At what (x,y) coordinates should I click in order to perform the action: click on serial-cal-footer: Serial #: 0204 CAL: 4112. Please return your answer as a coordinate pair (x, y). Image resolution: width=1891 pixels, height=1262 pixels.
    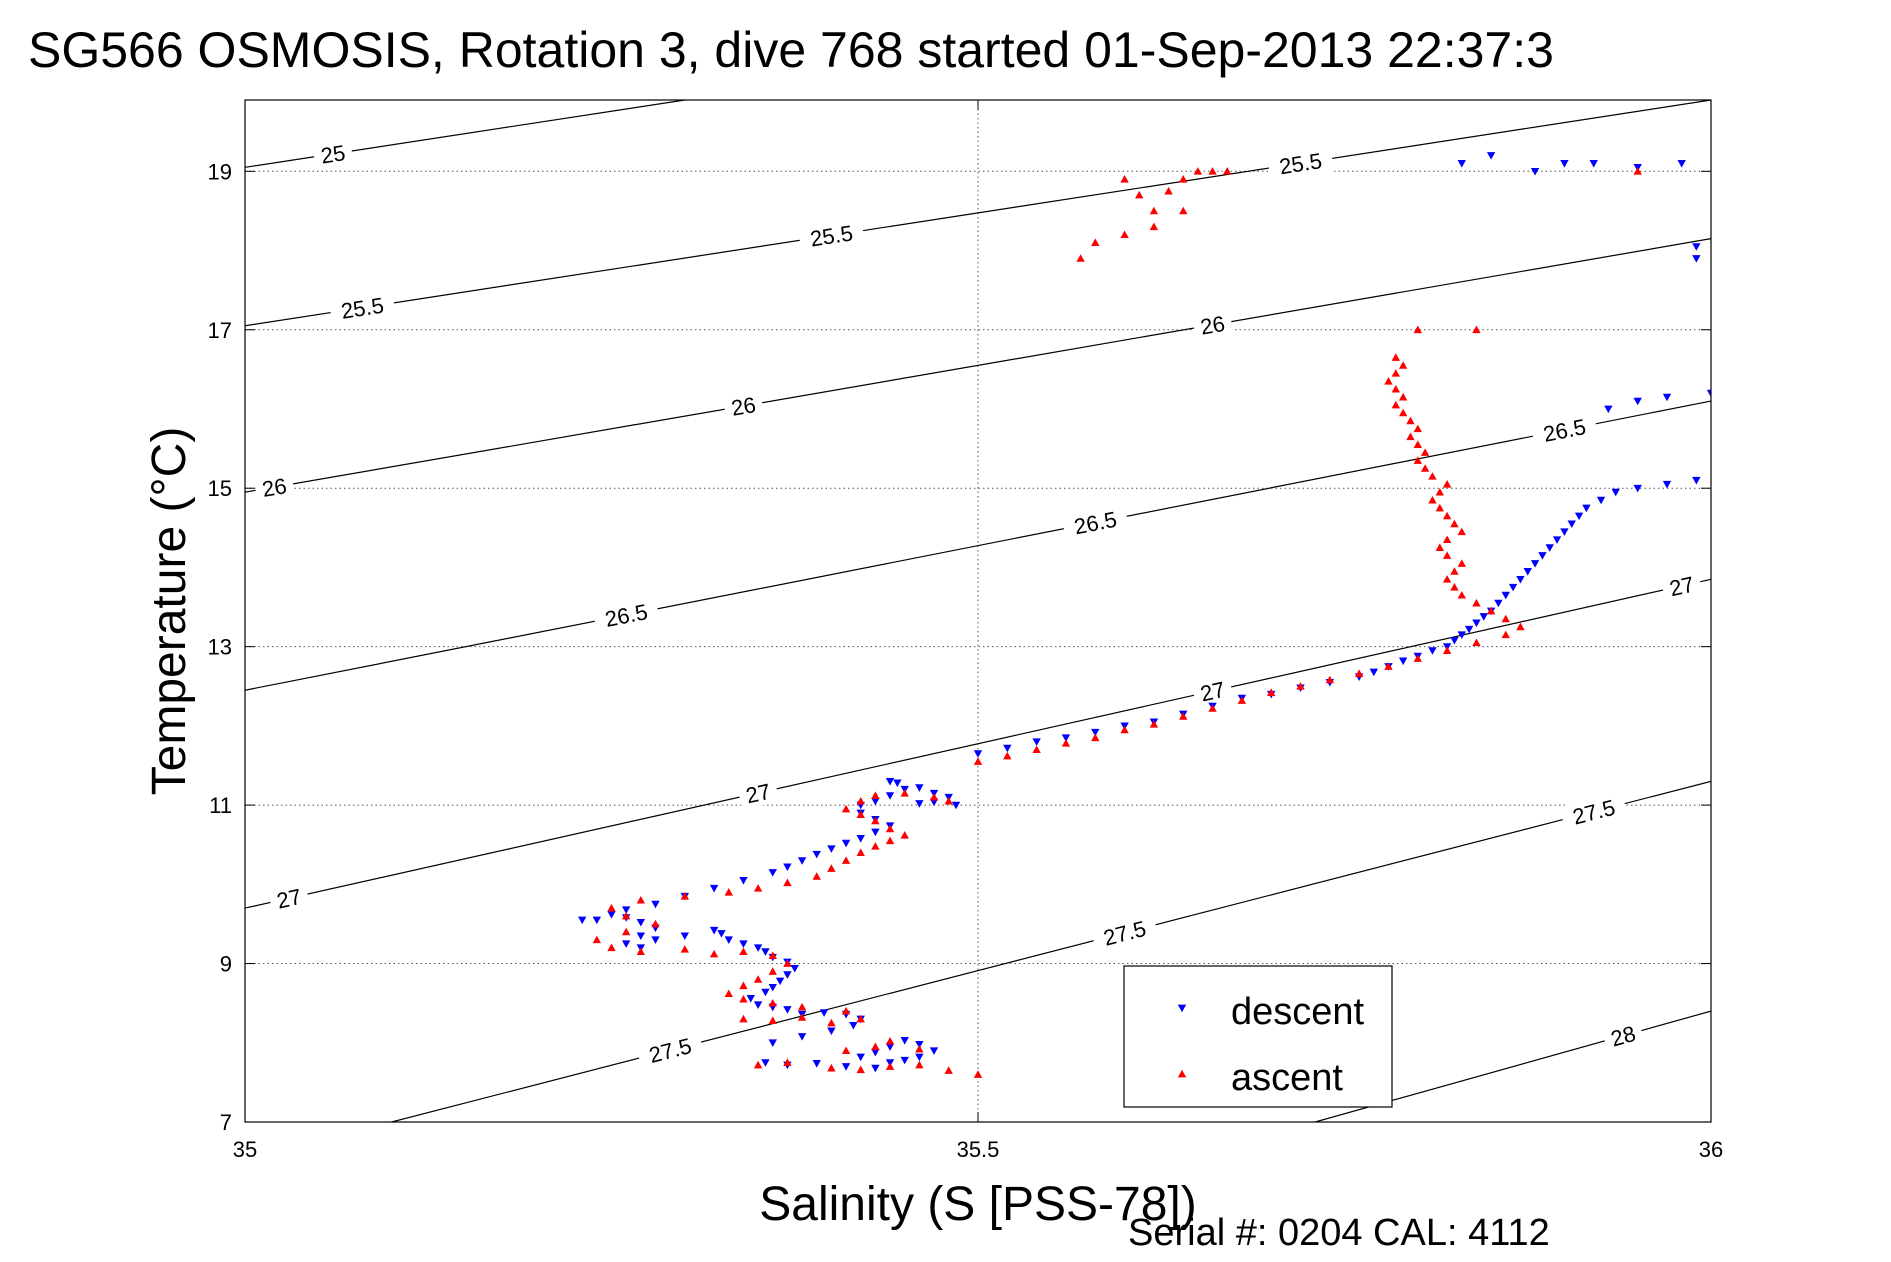
    Looking at the image, I should click on (1339, 1233).